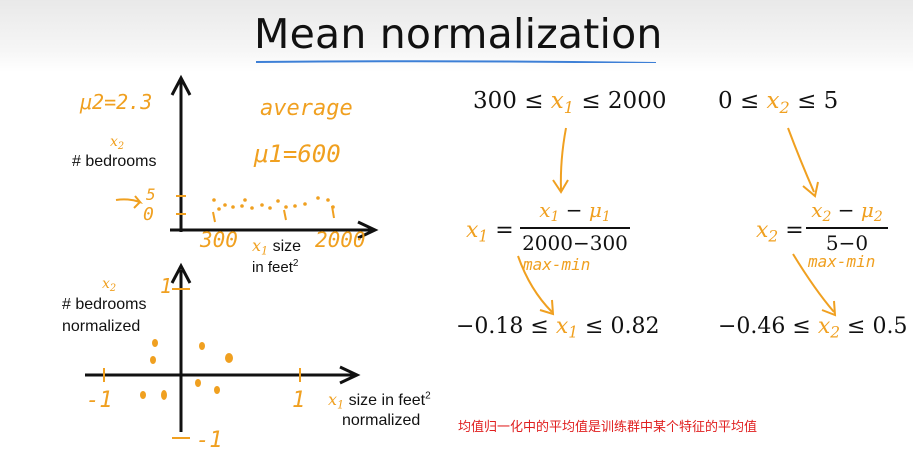 The width and height of the screenshot is (913, 463). I want to click on result-x1: −0.18 ≤ x1 ≤ 0.82, so click(558, 328).